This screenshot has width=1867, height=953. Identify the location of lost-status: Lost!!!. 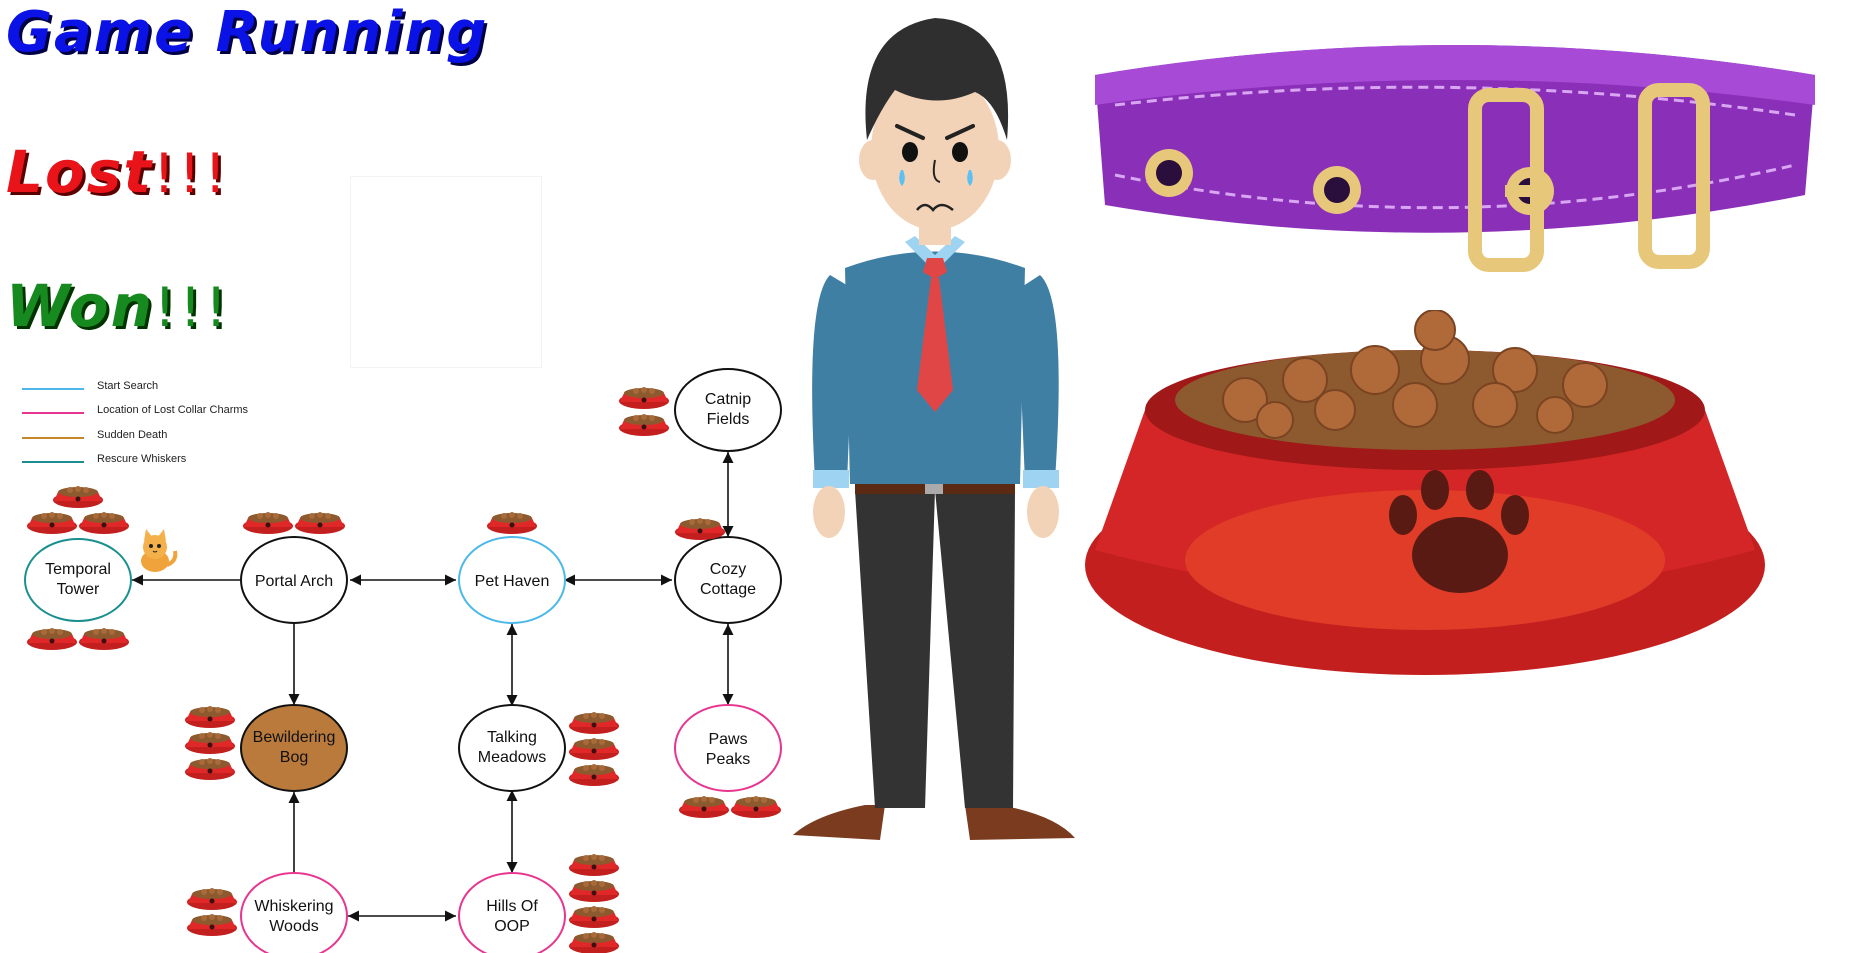
(118, 172).